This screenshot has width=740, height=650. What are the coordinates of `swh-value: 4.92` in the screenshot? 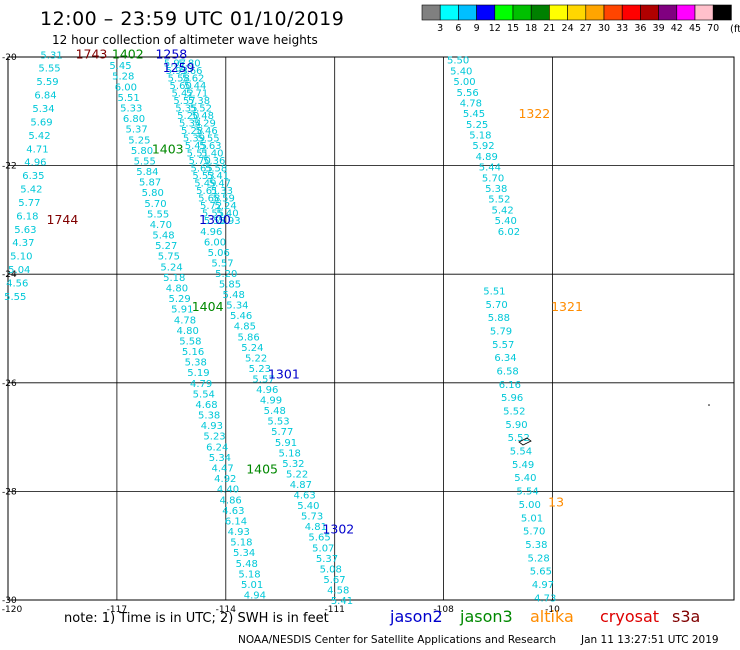 It's located at (225, 479).